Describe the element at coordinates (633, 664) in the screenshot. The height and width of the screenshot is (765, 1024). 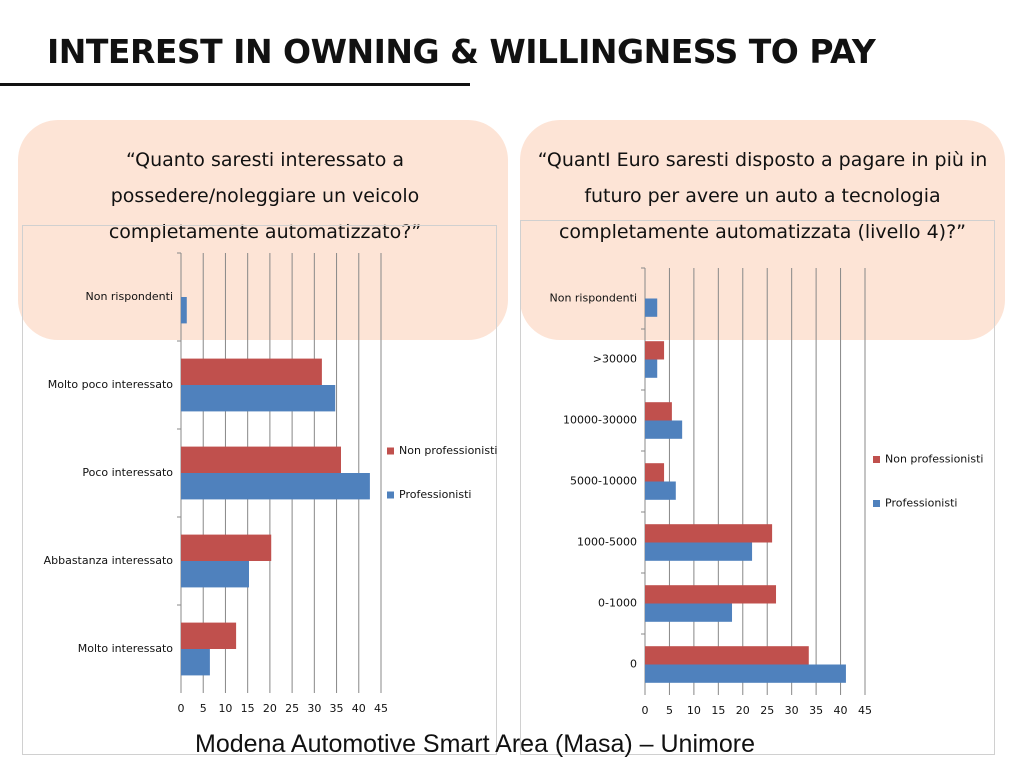
I see `y-tick-label: 0` at that location.